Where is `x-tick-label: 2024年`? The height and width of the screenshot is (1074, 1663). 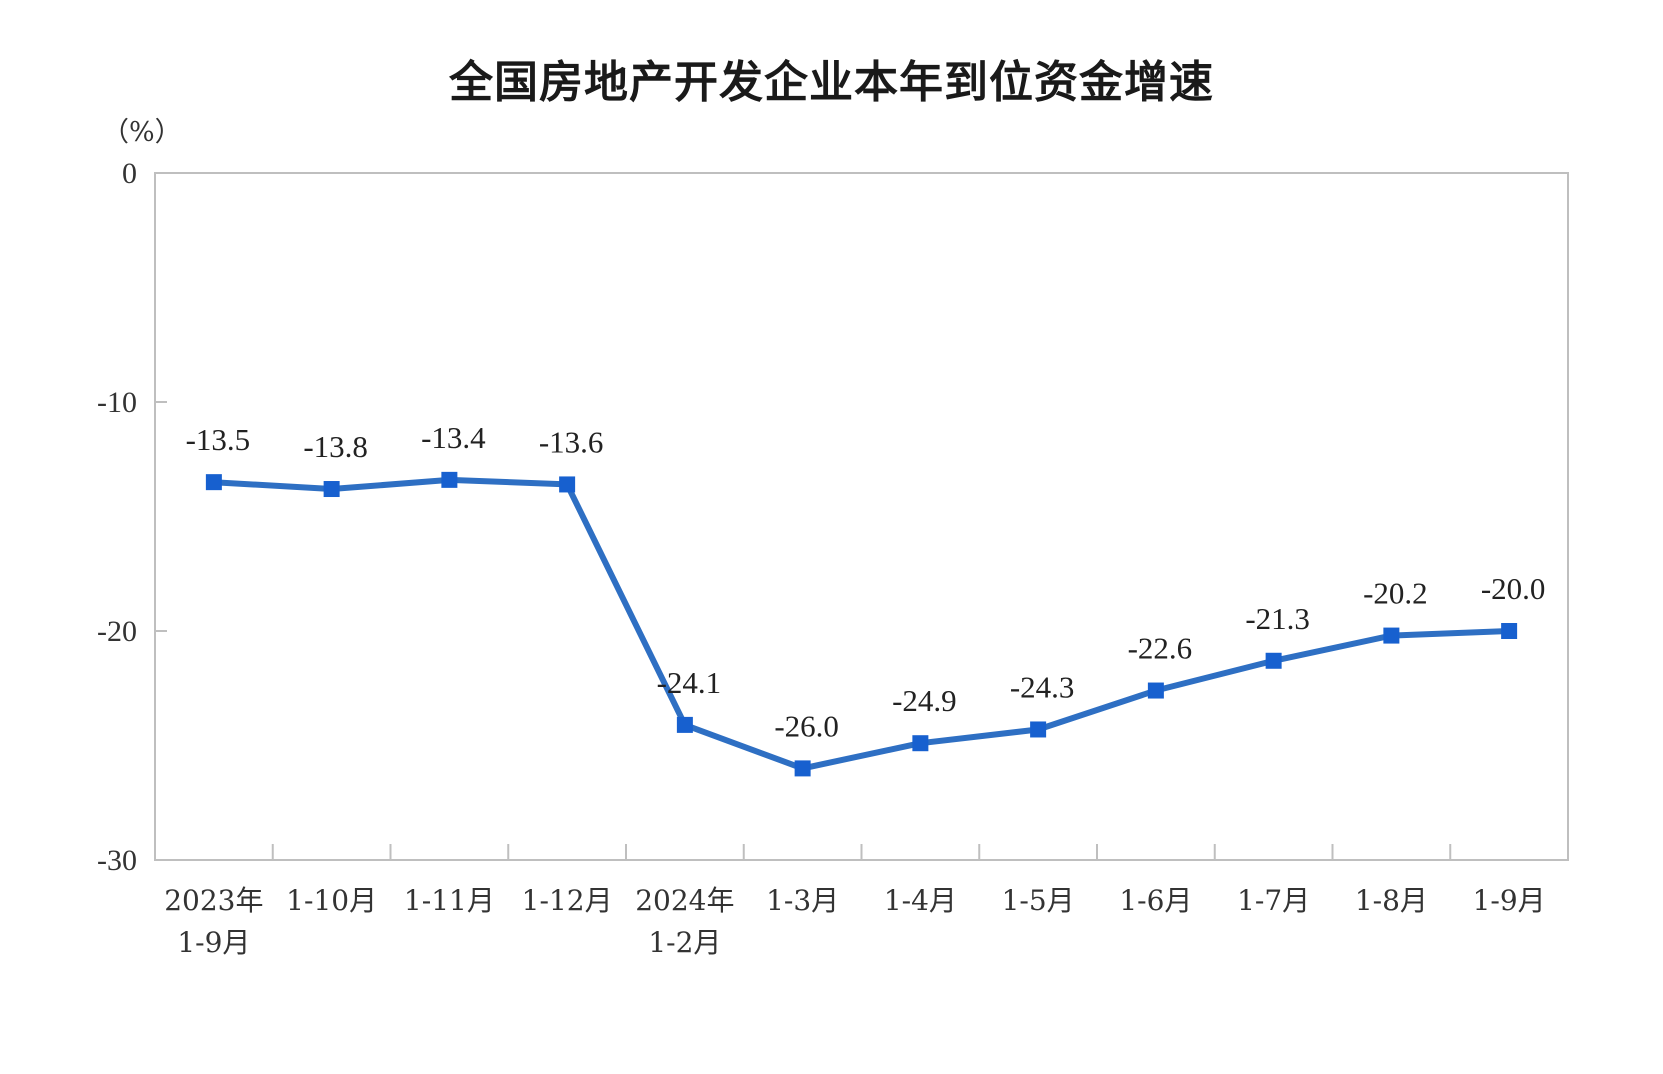 x-tick-label: 2024年 is located at coordinates (684, 900).